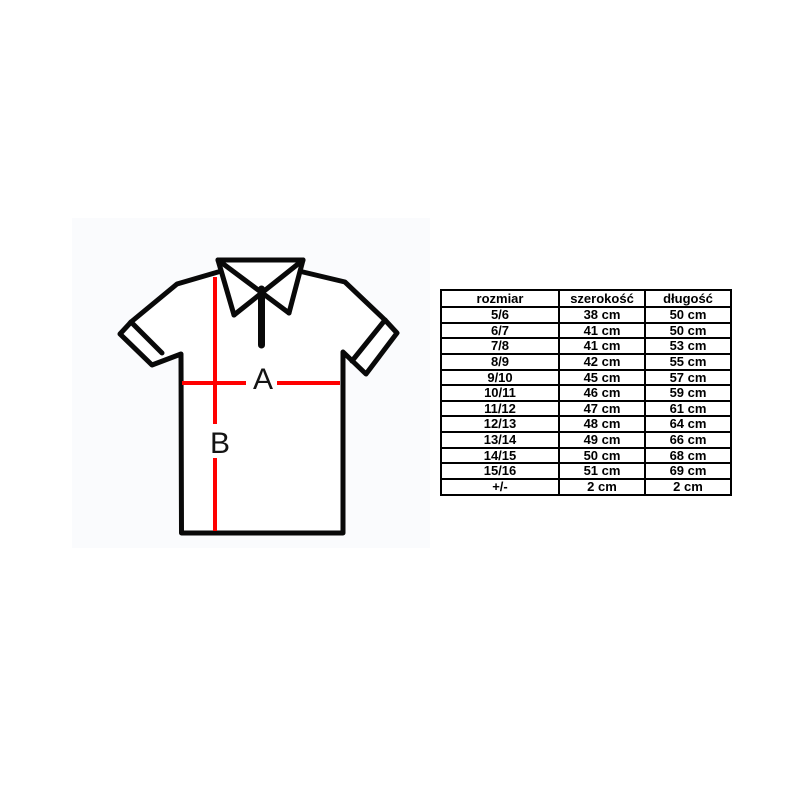 This screenshot has height=800, width=800. Describe the element at coordinates (602, 440) in the screenshot. I see `width-cell: 49 cm` at that location.